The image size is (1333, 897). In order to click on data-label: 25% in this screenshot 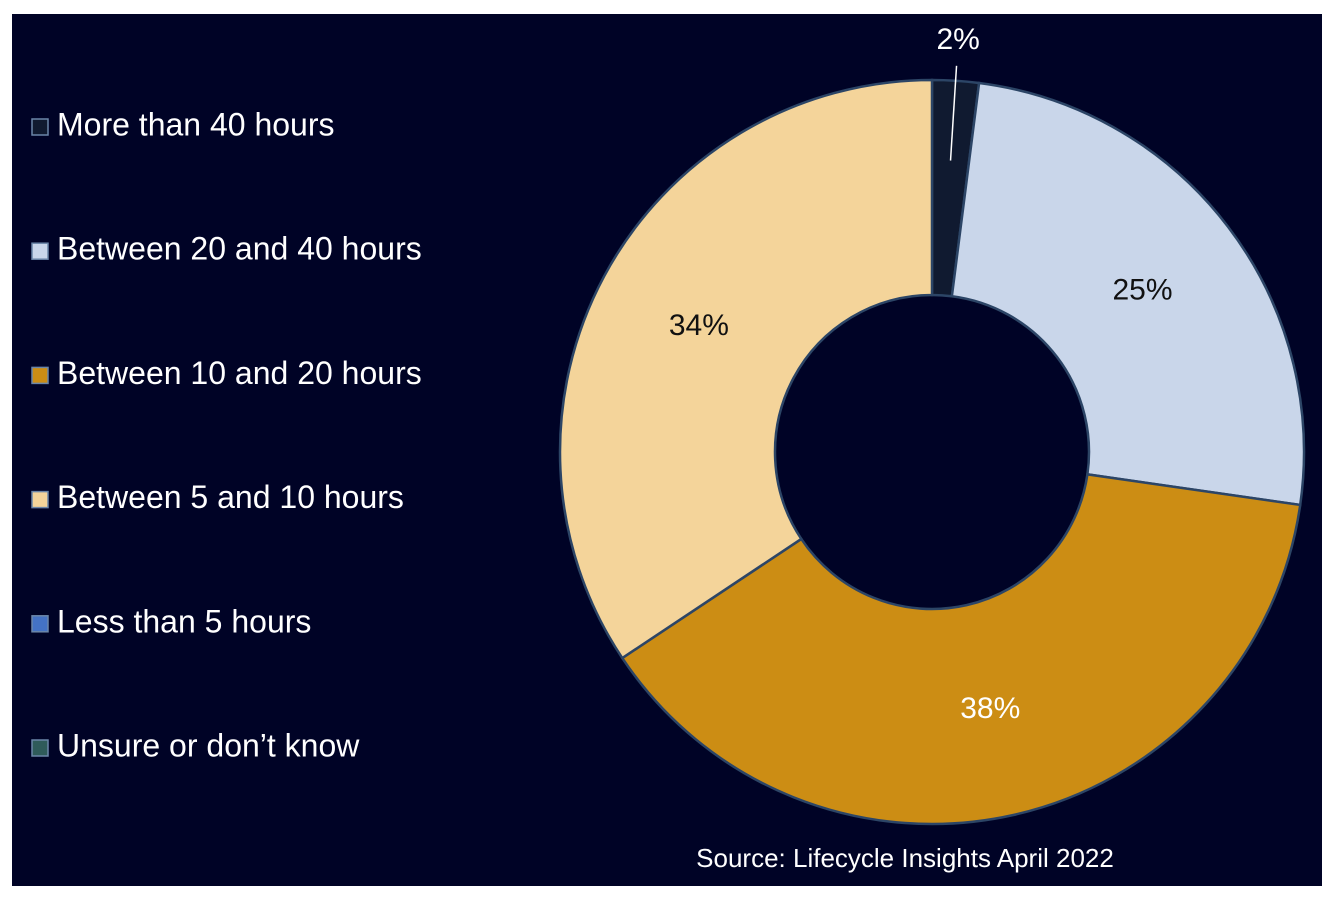, I will do `click(1142, 290)`.